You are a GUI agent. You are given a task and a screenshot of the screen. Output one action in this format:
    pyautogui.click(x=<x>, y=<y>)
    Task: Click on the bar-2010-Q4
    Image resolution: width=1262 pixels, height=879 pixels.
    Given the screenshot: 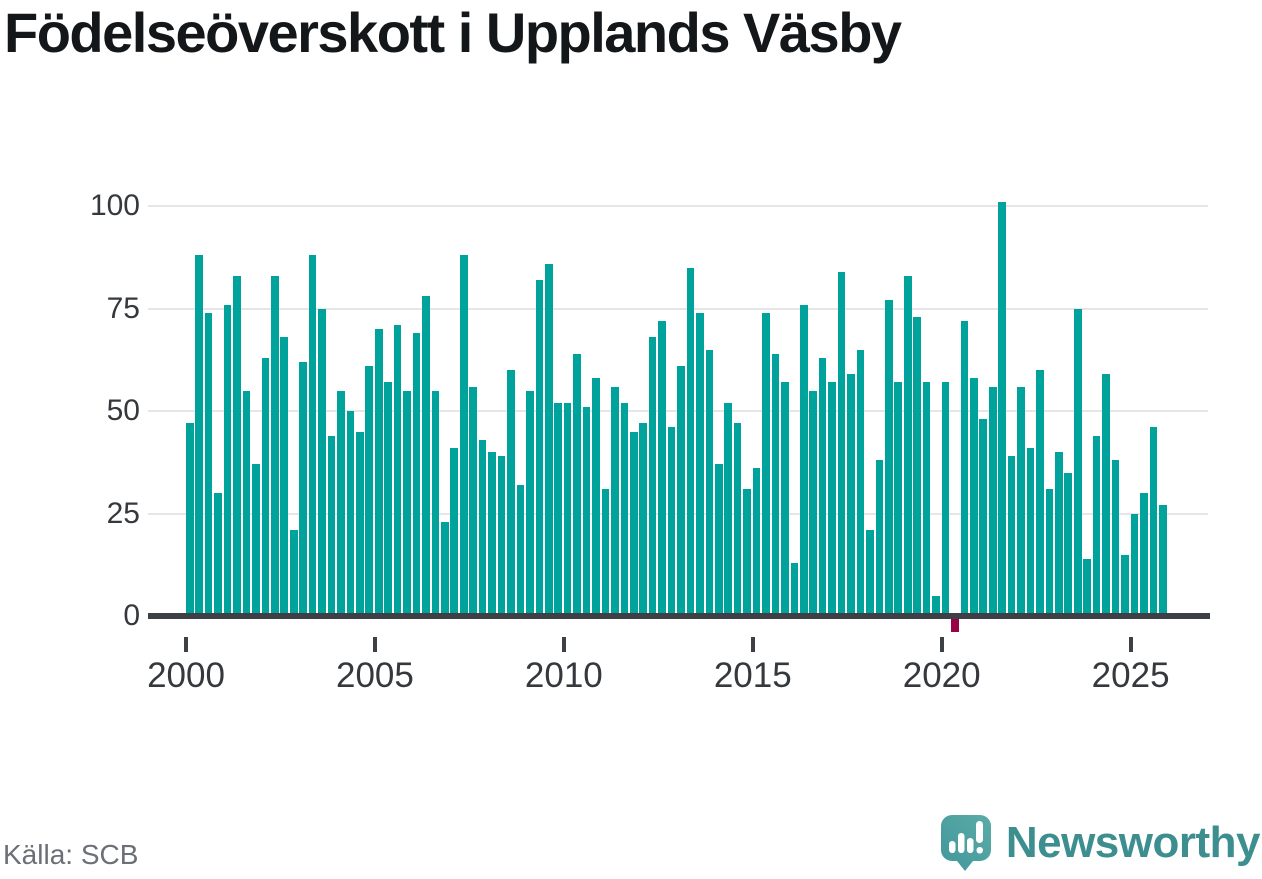 What is the action you would take?
    pyautogui.click(x=596, y=497)
    